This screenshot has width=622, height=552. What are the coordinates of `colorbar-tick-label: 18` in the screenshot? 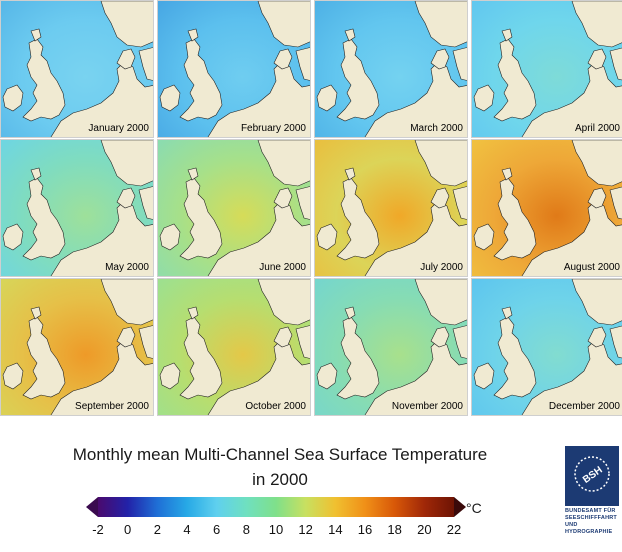 It's located at (394, 529).